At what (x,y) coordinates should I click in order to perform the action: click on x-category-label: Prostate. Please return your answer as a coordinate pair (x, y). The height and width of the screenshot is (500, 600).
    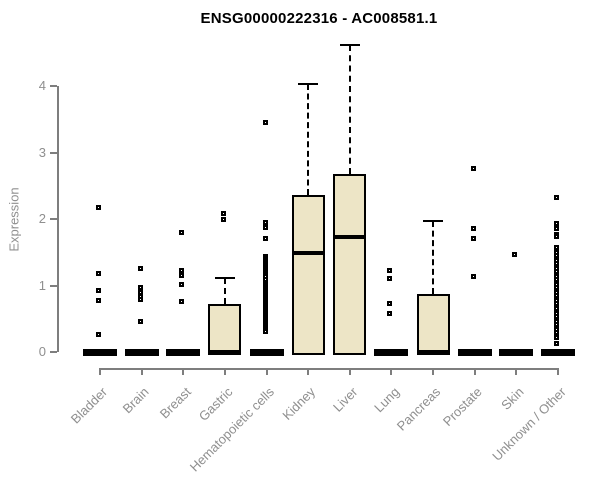
    Looking at the image, I should click on (463, 407).